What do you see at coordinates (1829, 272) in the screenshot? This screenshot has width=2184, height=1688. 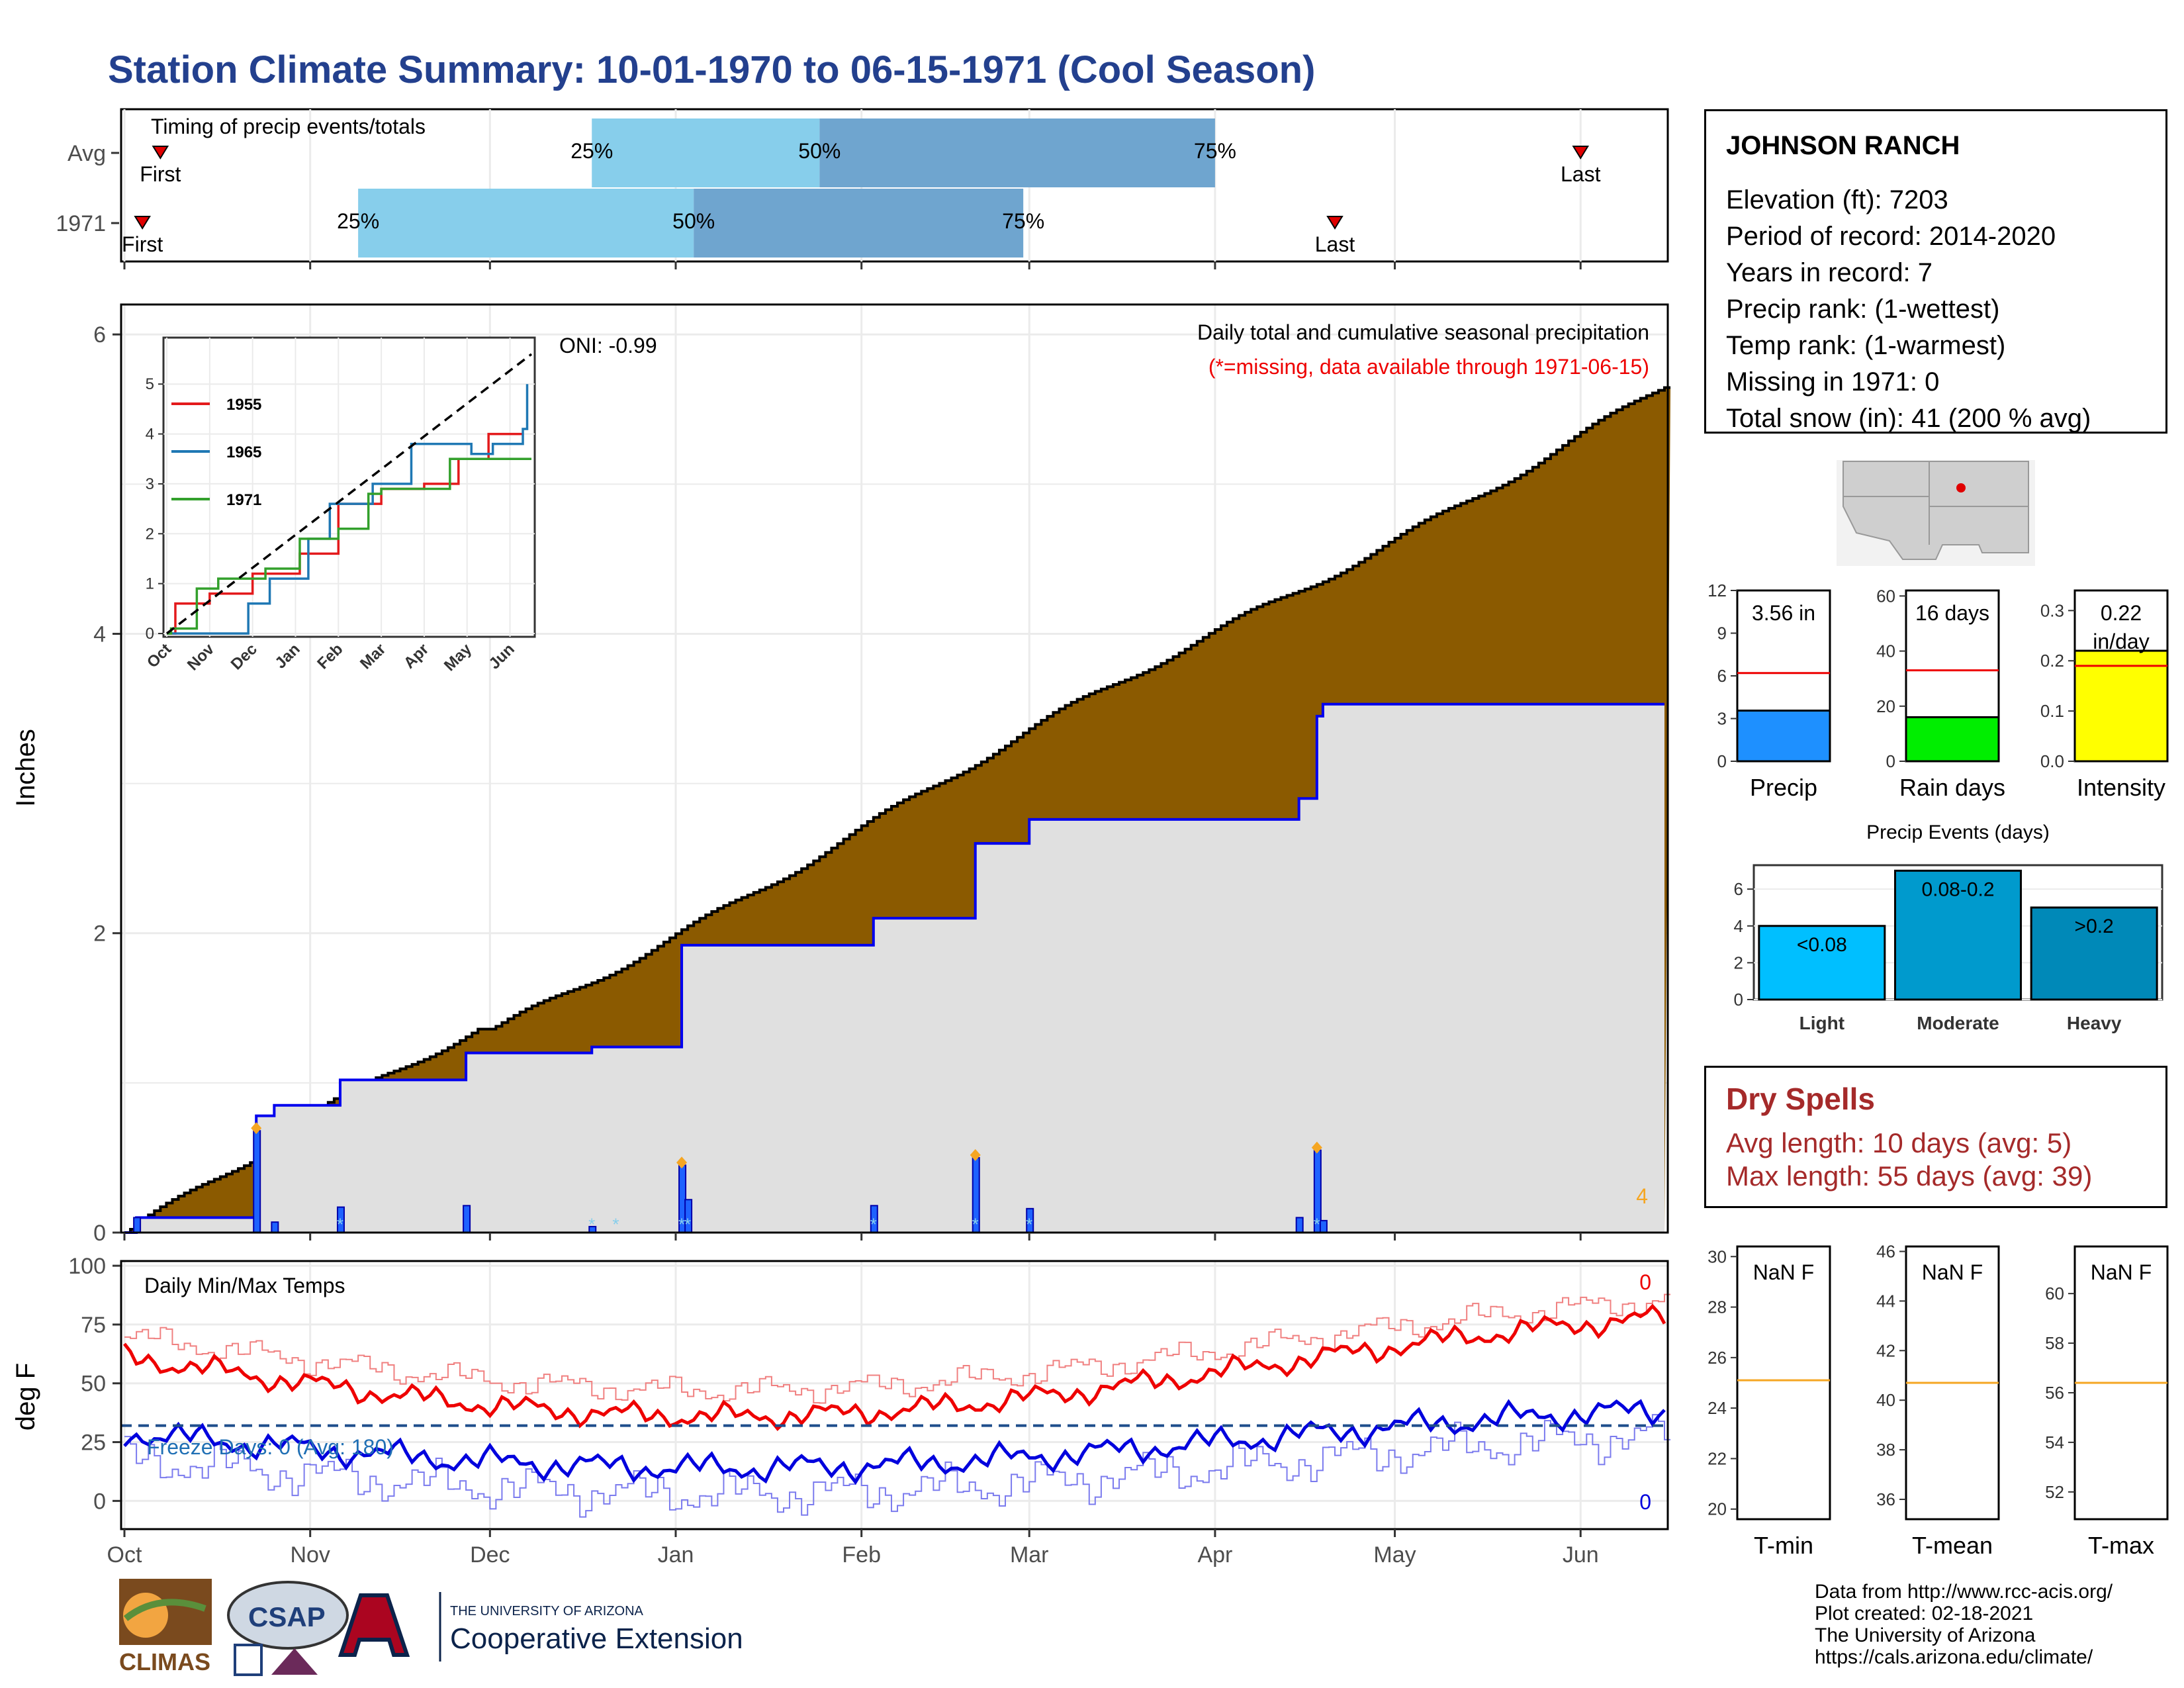 I see `station-years: Years in record: 7` at bounding box center [1829, 272].